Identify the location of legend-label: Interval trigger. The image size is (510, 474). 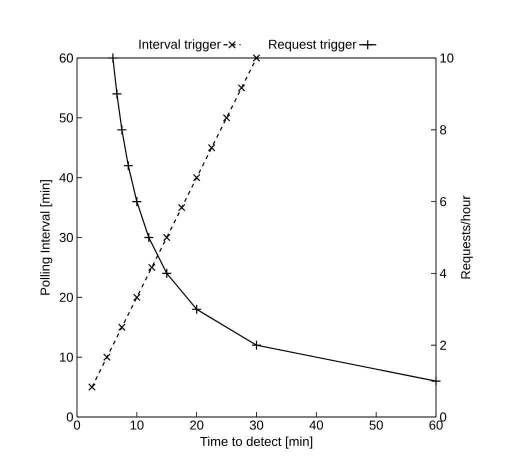
(180, 45).